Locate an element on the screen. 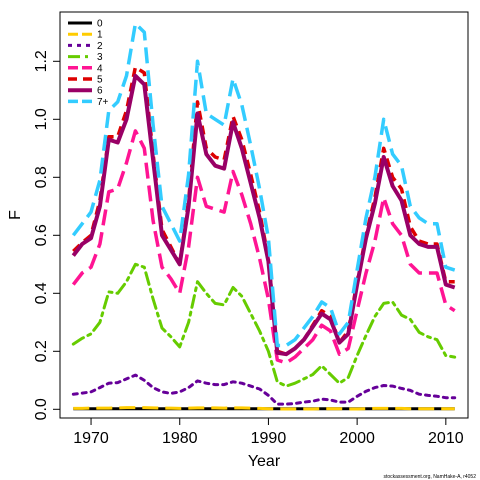  y-tick-label: 0.6 is located at coordinates (41, 235).